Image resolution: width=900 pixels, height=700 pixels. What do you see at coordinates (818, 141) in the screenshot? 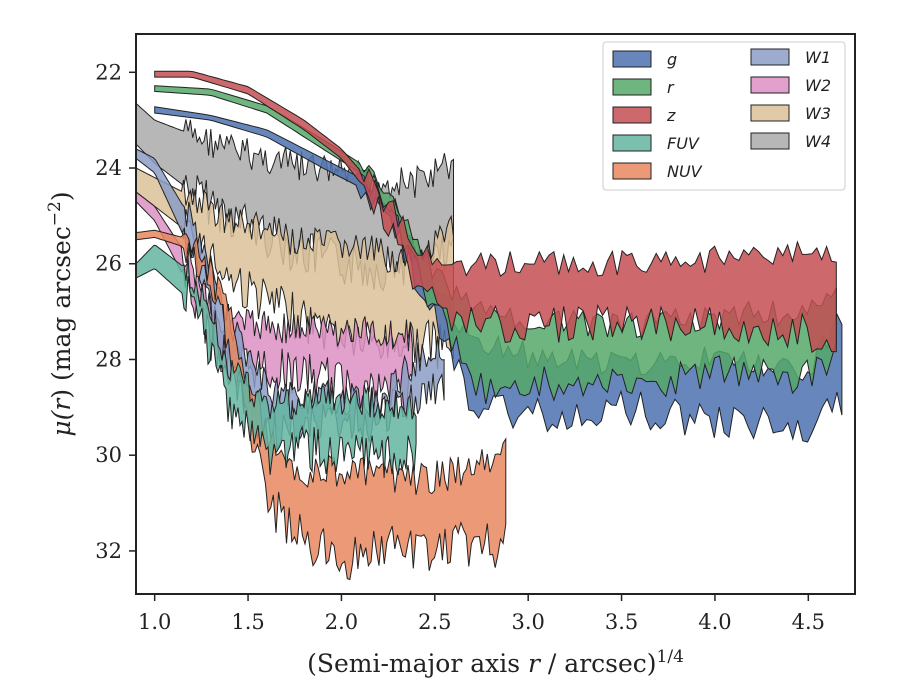
I see `legend-label-w4: W4` at bounding box center [818, 141].